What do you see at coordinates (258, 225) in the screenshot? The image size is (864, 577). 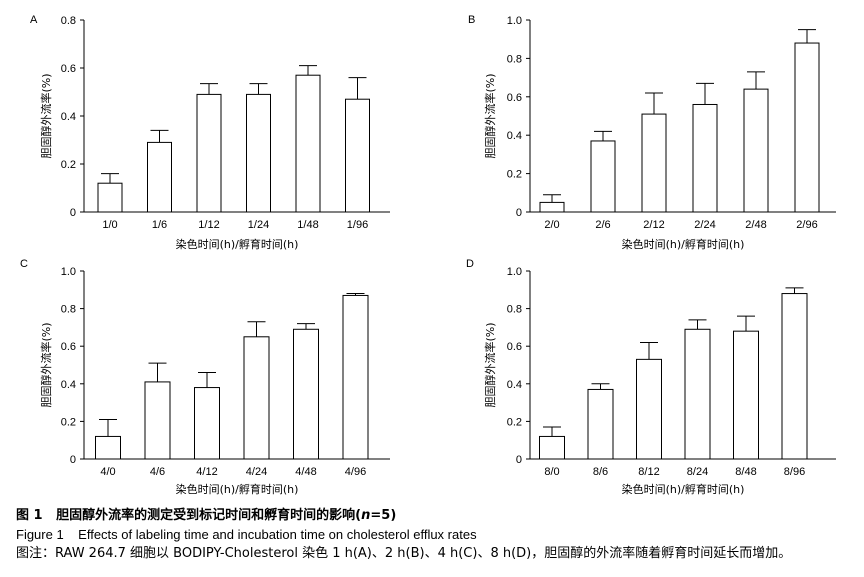 I see `x-tick-label: 1/24` at bounding box center [258, 225].